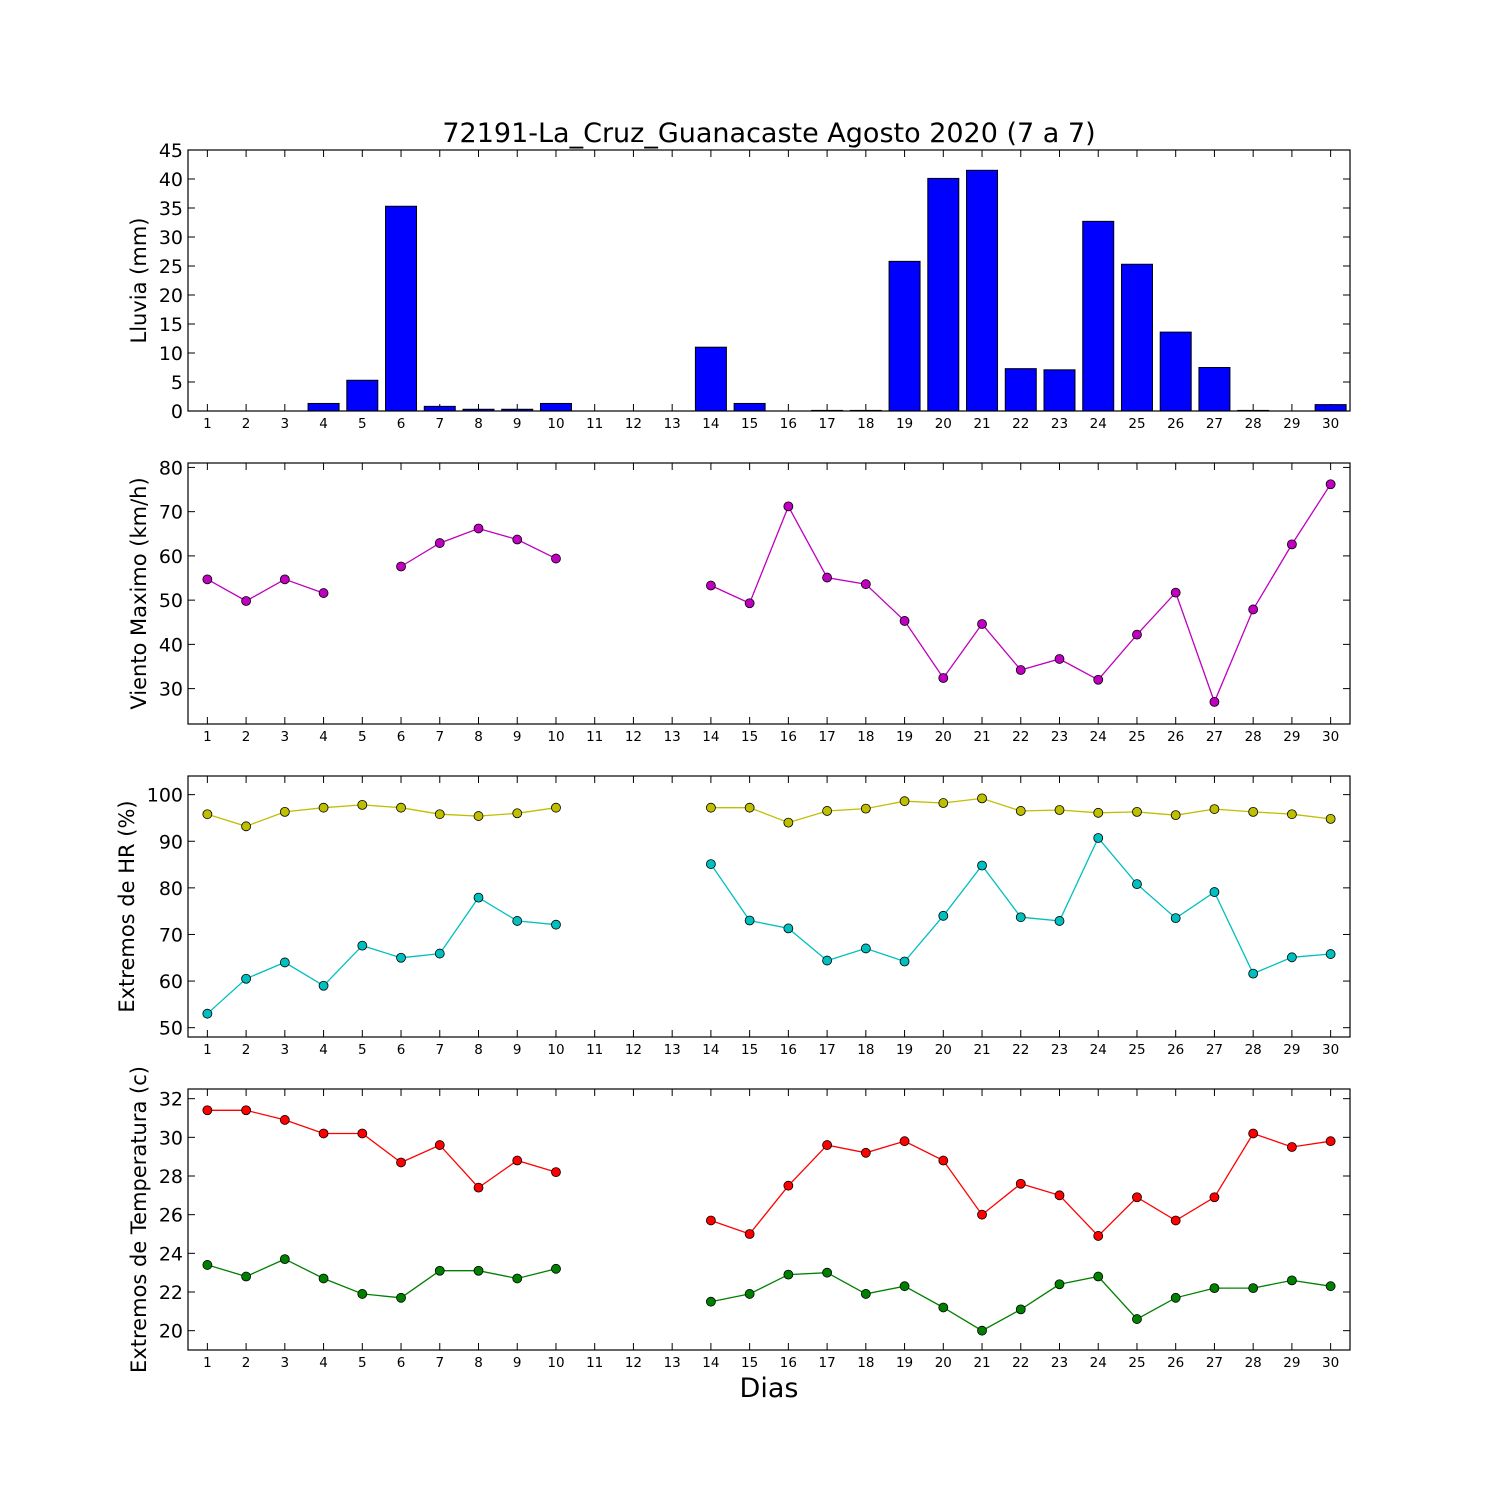 Image resolution: width=1500 pixels, height=1500 pixels. Describe the element at coordinates (171, 1177) in the screenshot. I see `y-tick-label: 28` at that location.